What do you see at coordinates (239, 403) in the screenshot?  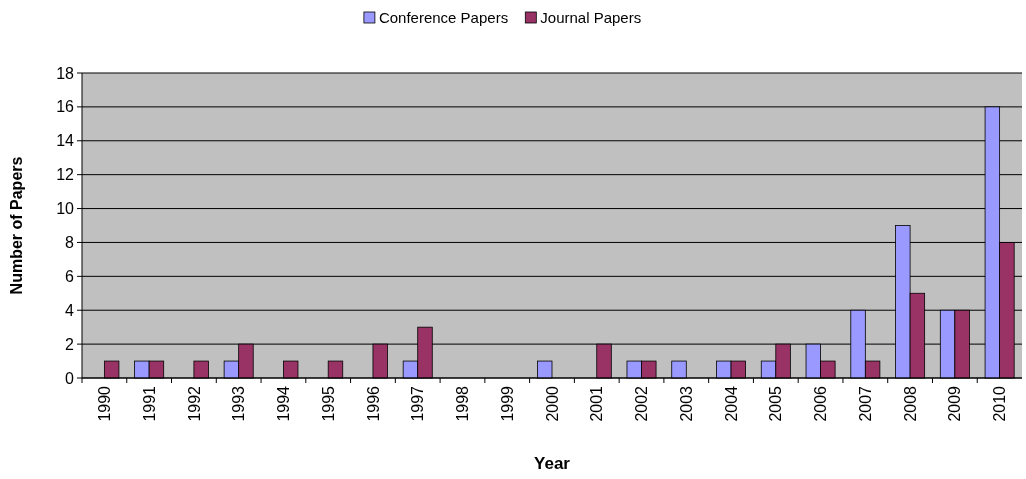 I see `x-tick-label: 1993` at bounding box center [239, 403].